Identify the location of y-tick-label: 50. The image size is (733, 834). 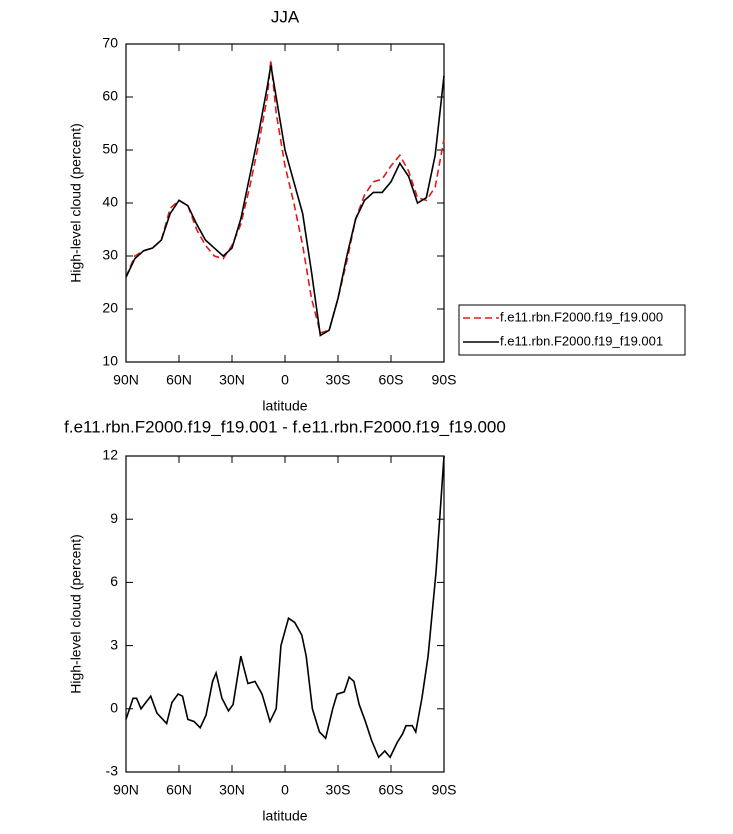
(110, 149).